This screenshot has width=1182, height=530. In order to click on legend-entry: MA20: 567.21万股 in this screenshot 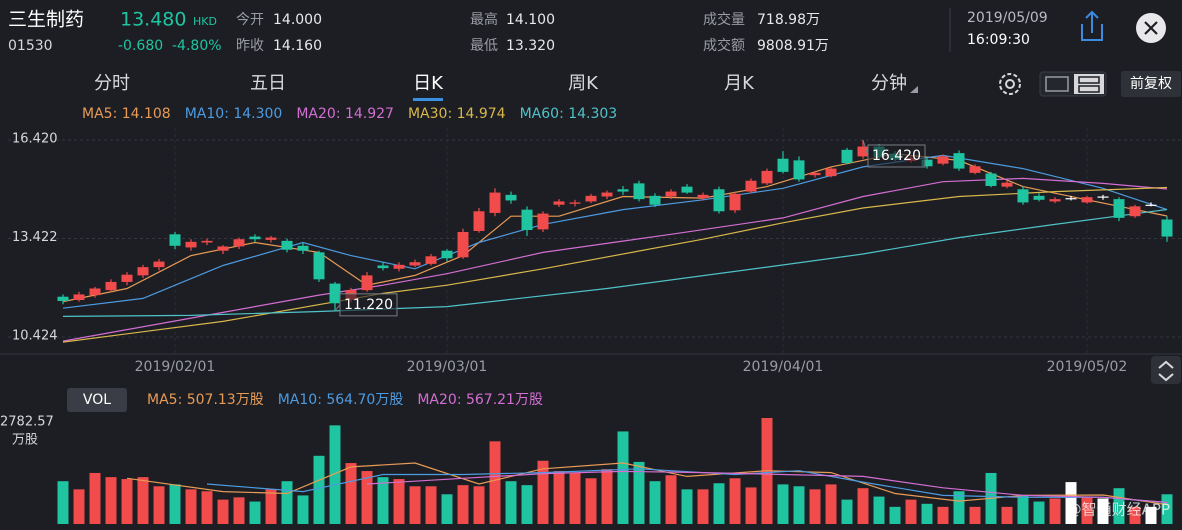, I will do `click(480, 400)`.